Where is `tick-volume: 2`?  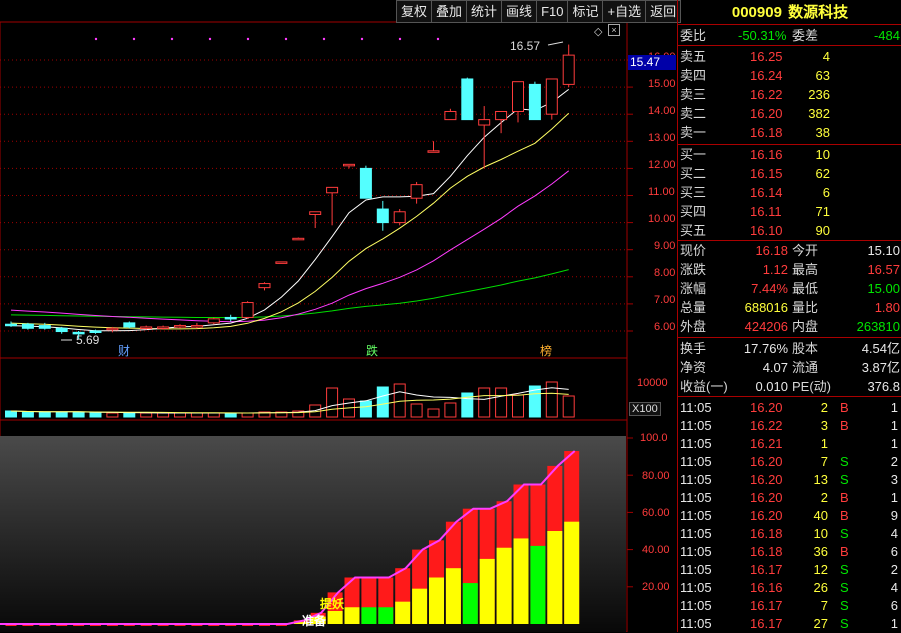
tick-volume: 2 is located at coordinates (824, 497).